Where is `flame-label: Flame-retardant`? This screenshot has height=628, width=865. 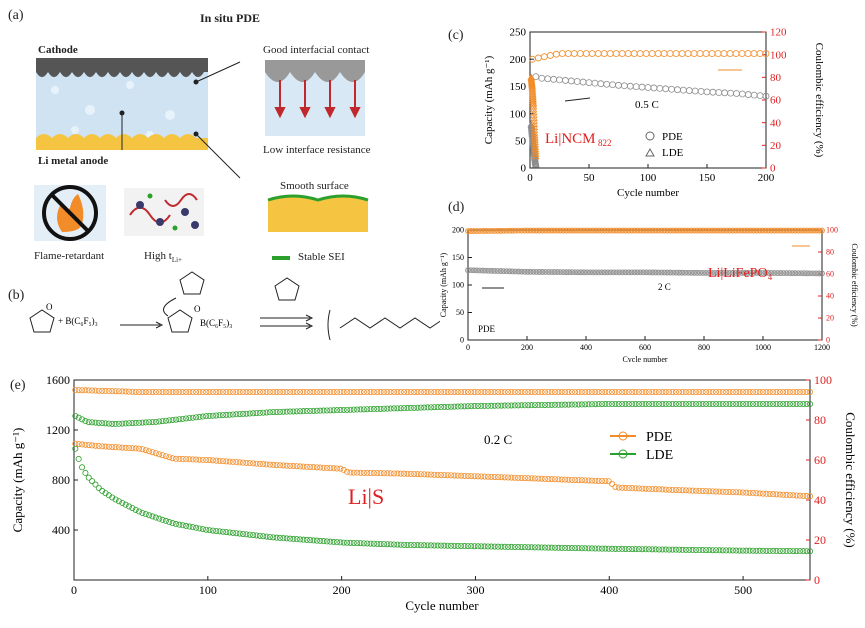
flame-label: Flame-retardant is located at coordinates (69, 256).